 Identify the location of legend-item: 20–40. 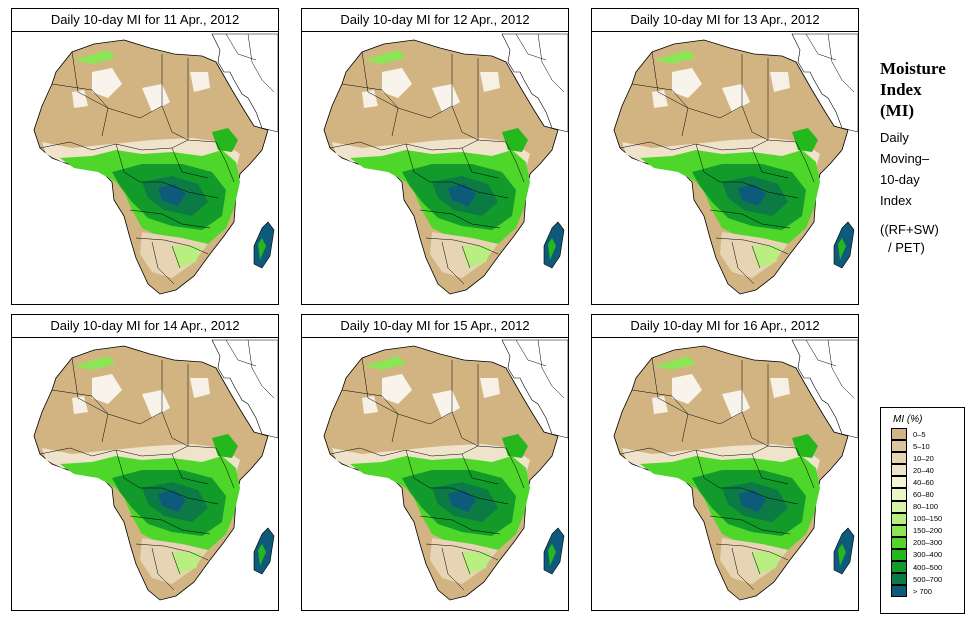
(927, 470).